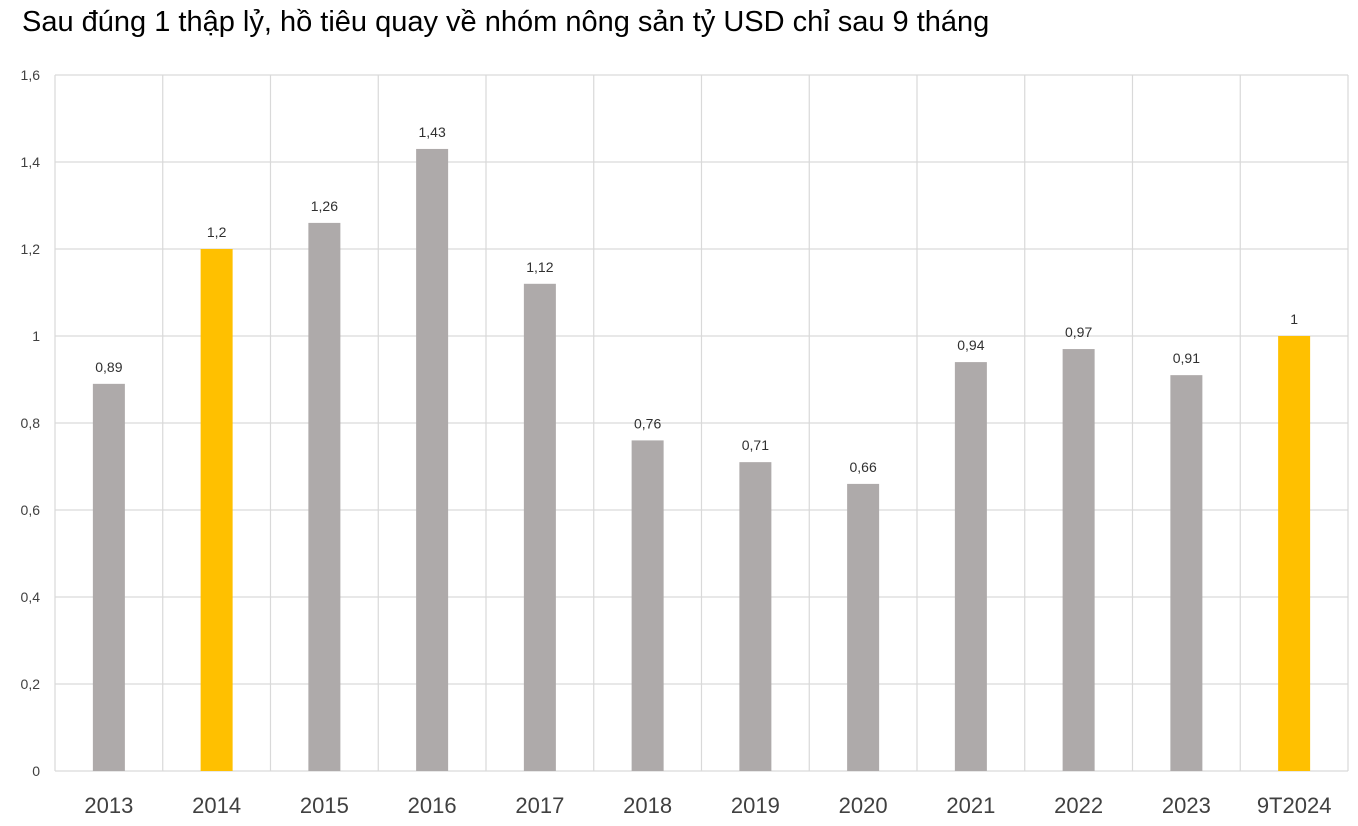  I want to click on y-tick-label: 0,2, so click(31, 684).